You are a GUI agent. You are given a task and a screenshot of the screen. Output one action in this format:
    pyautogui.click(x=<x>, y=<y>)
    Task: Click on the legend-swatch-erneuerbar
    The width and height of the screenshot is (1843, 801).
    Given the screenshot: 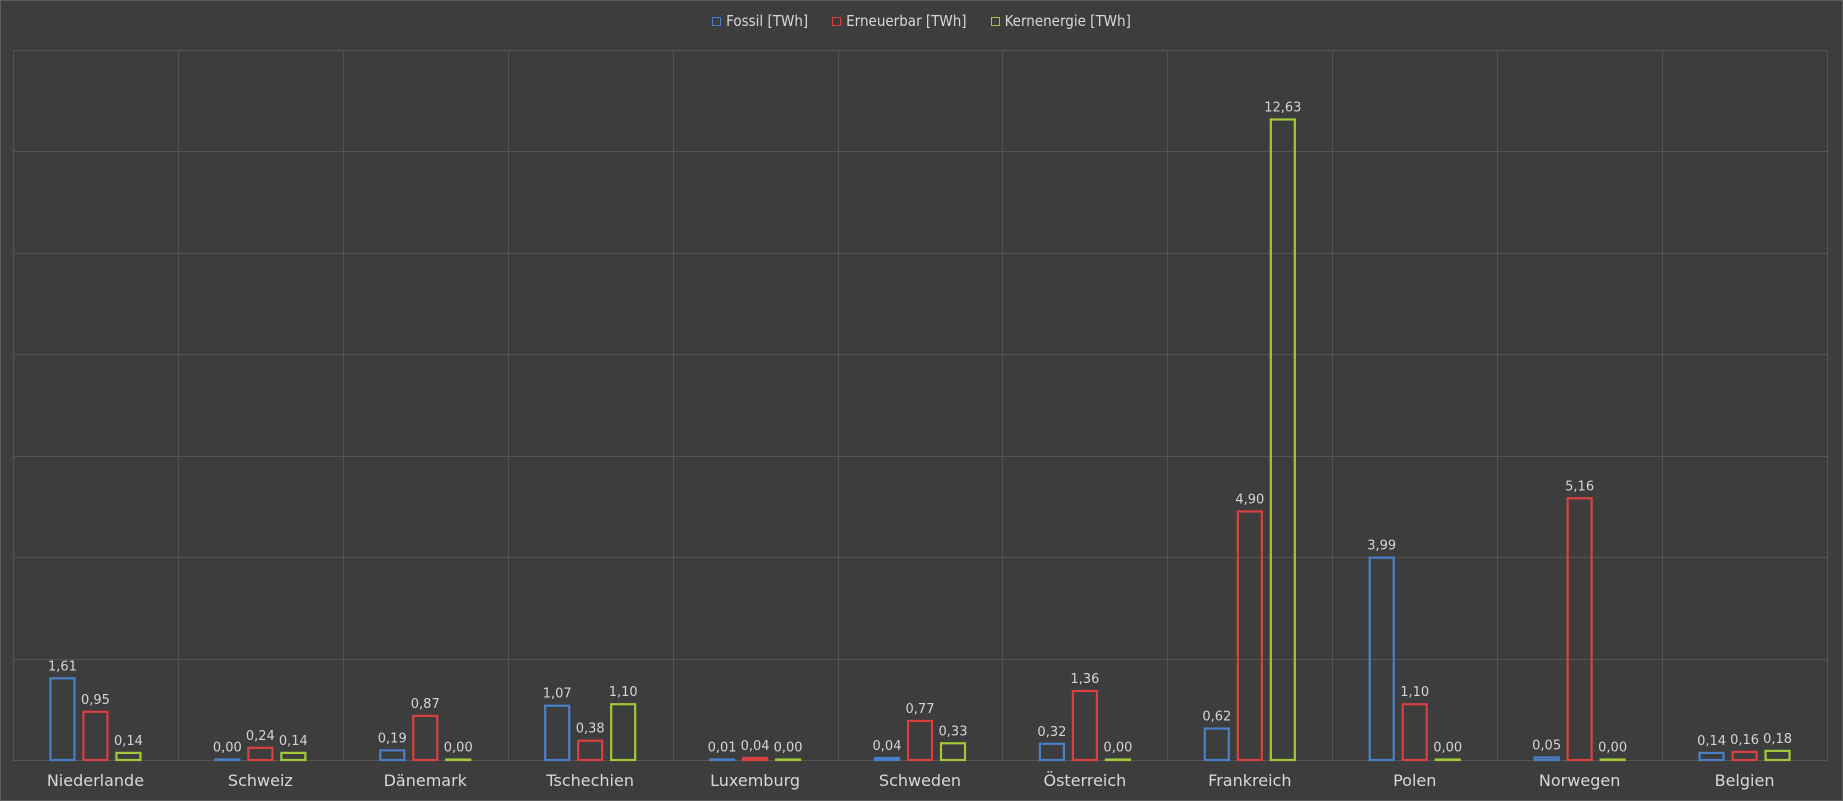 What is the action you would take?
    pyautogui.click(x=837, y=21)
    